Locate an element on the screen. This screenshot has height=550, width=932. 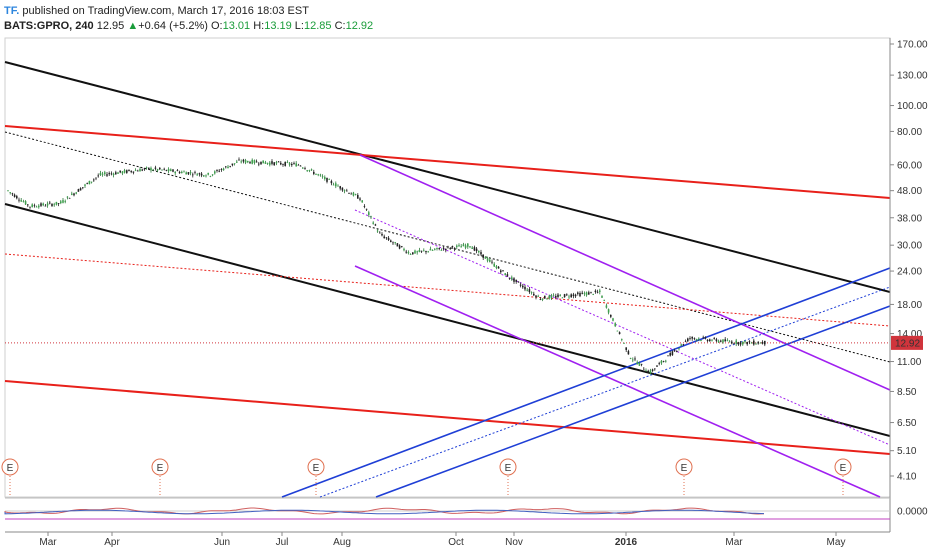
red-channel-median is located at coordinates (447, 290).